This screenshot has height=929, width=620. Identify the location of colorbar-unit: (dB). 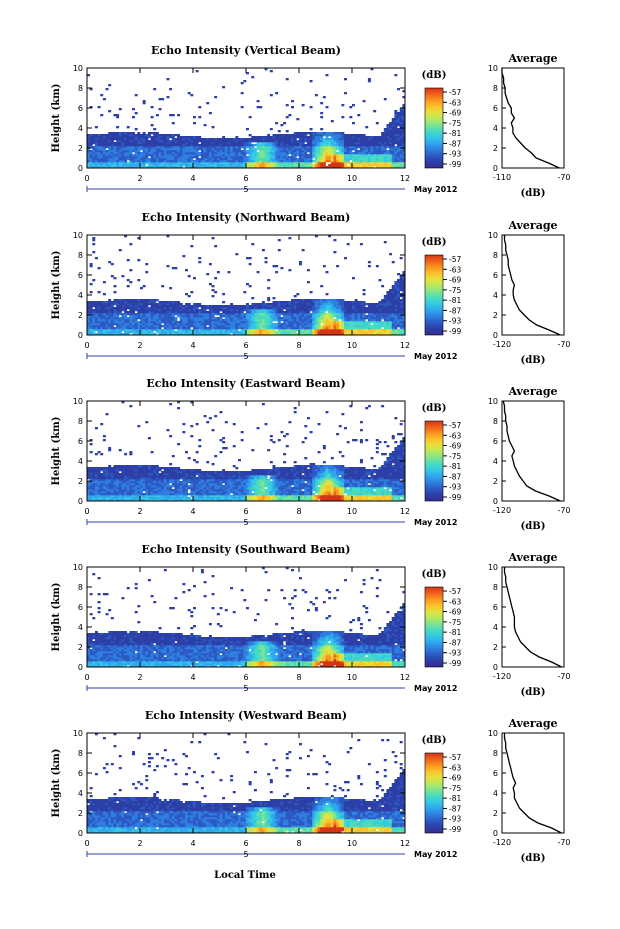
(434, 242).